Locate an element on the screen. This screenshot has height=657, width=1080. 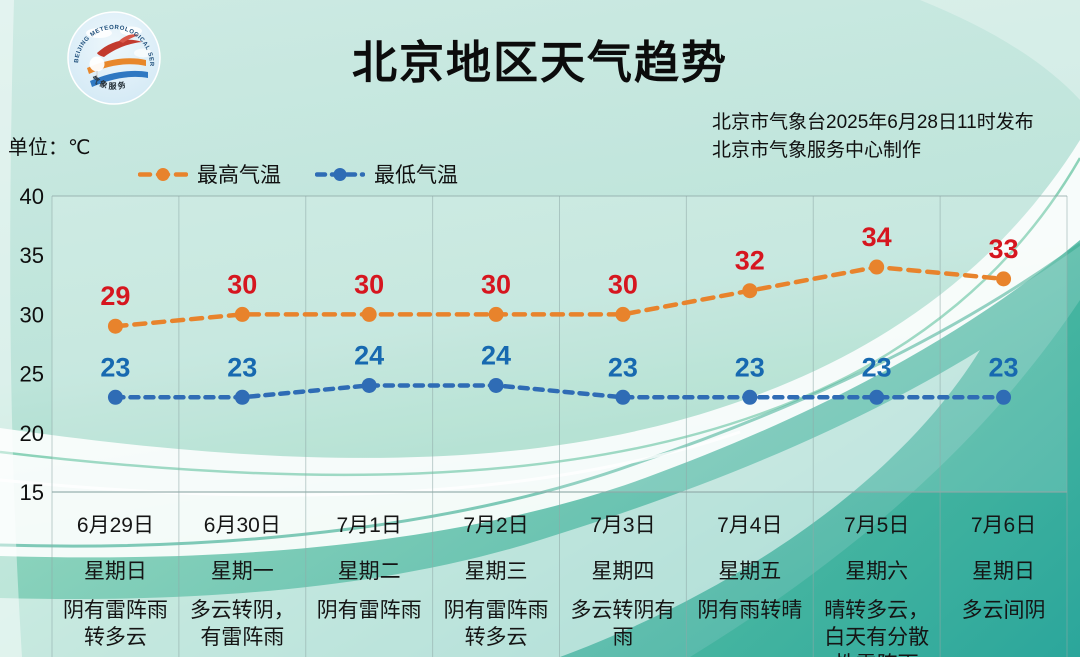
forecast-weather: 多云间阴 is located at coordinates (1003, 610).